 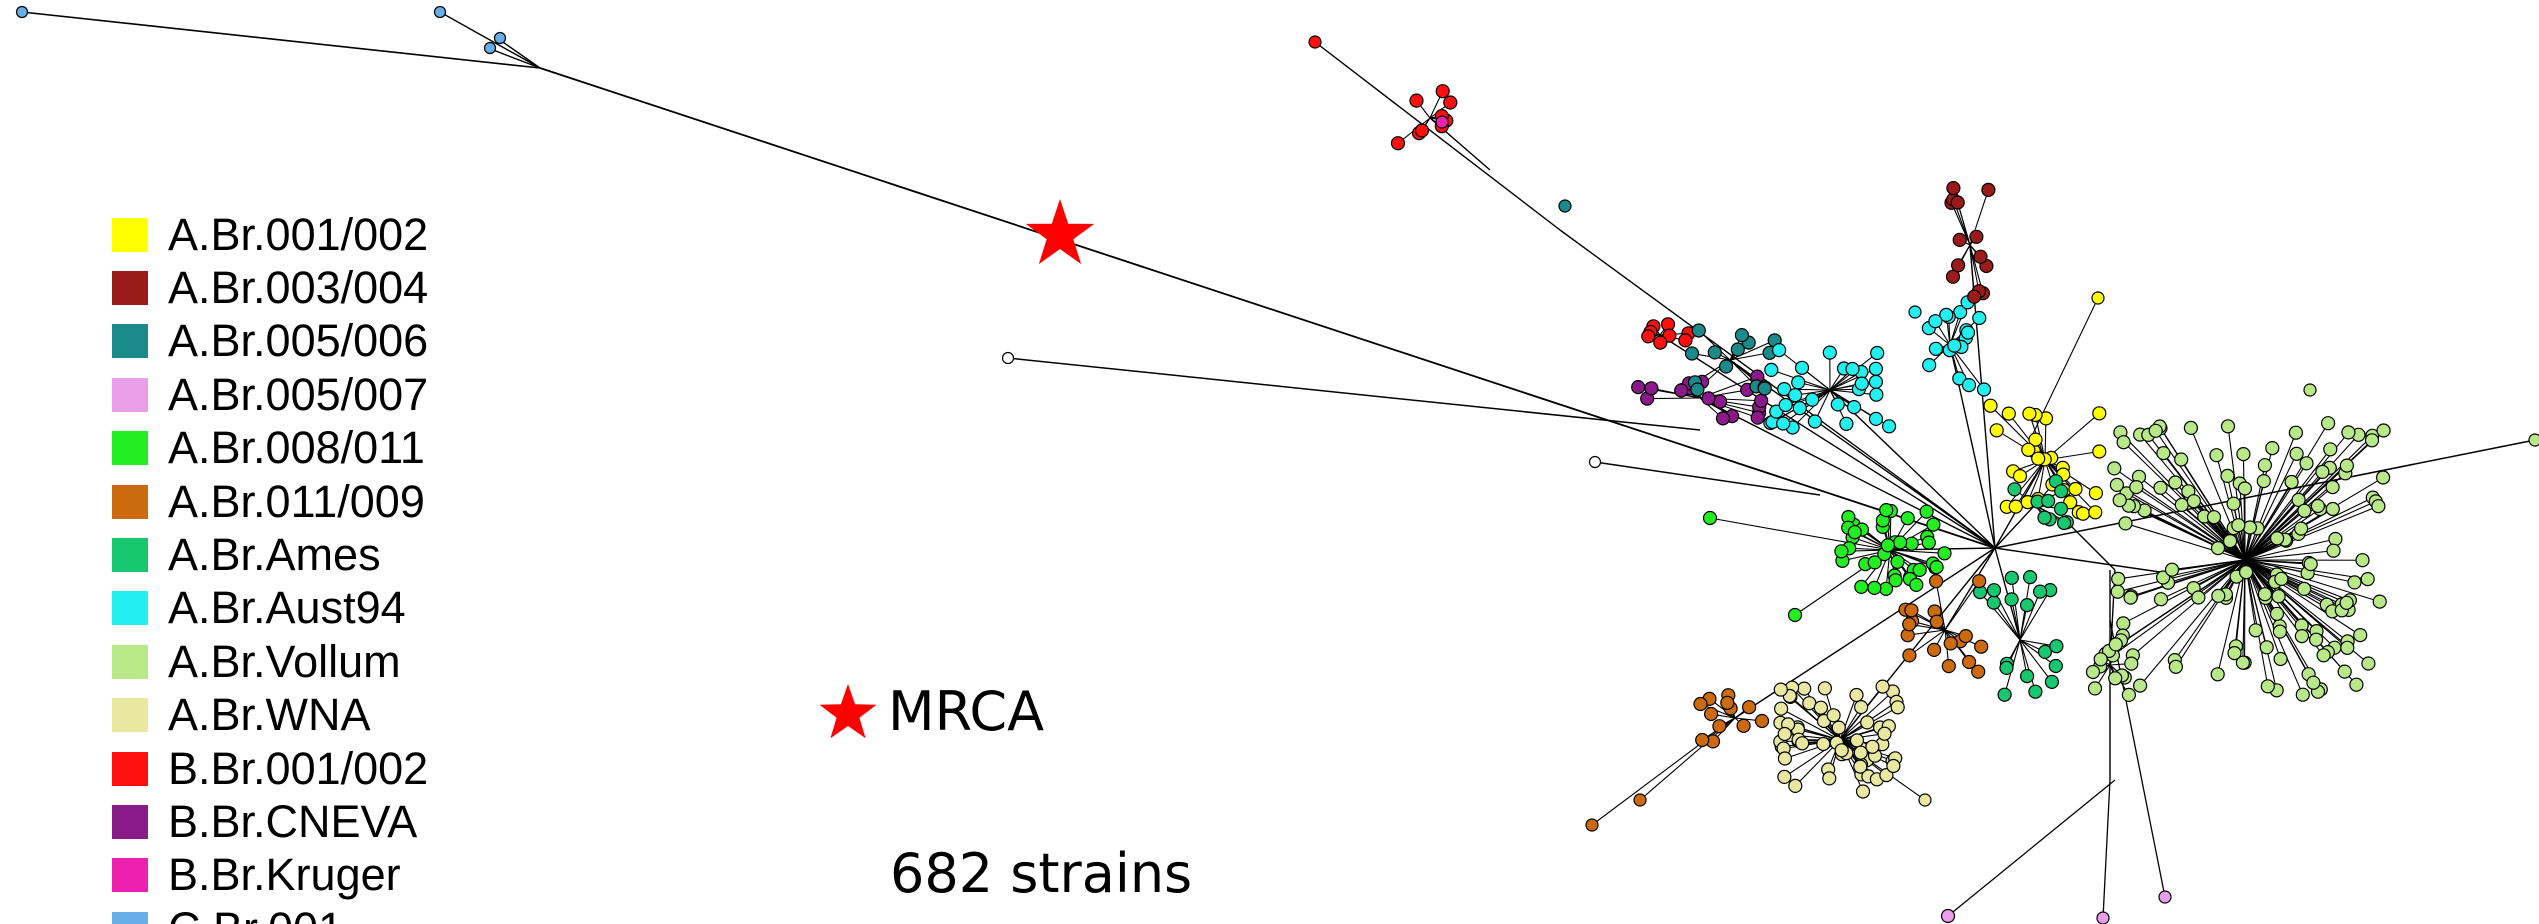 I want to click on mrca-legend: MRCA, so click(x=931, y=711).